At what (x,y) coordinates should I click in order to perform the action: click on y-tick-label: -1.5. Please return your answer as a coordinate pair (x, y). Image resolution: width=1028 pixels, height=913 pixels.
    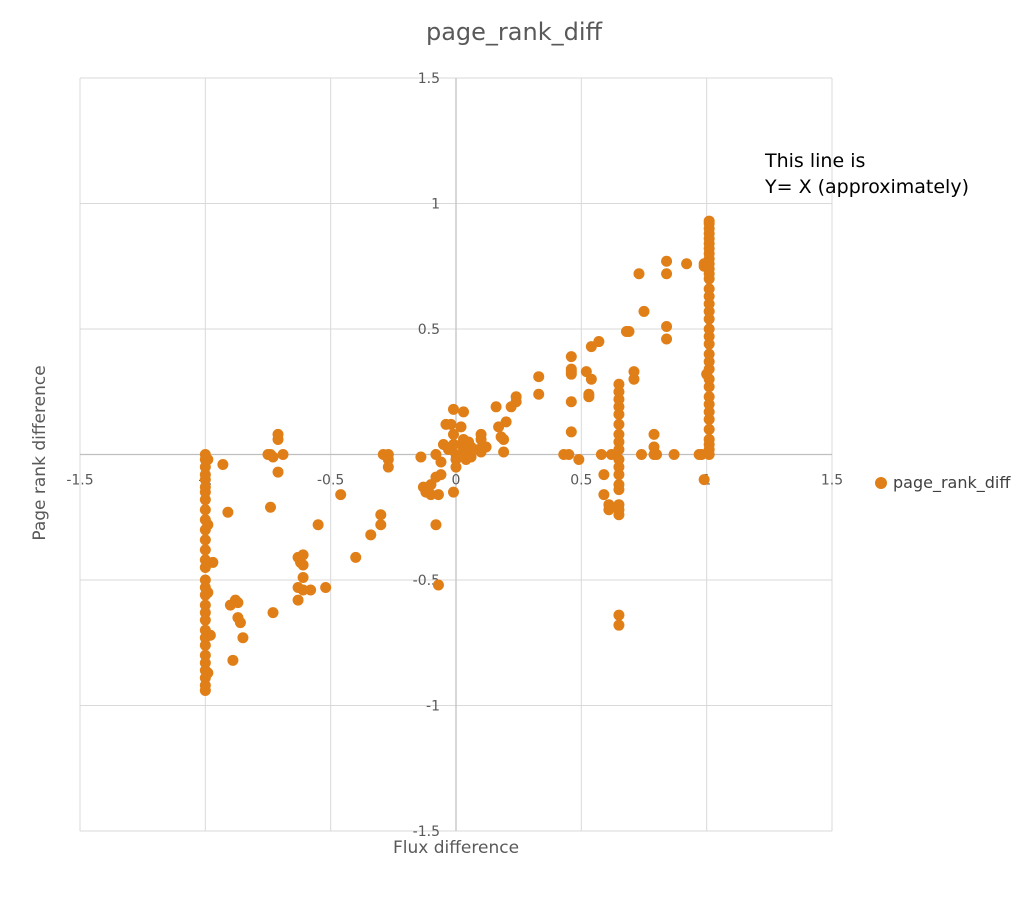
    Looking at the image, I should click on (426, 832).